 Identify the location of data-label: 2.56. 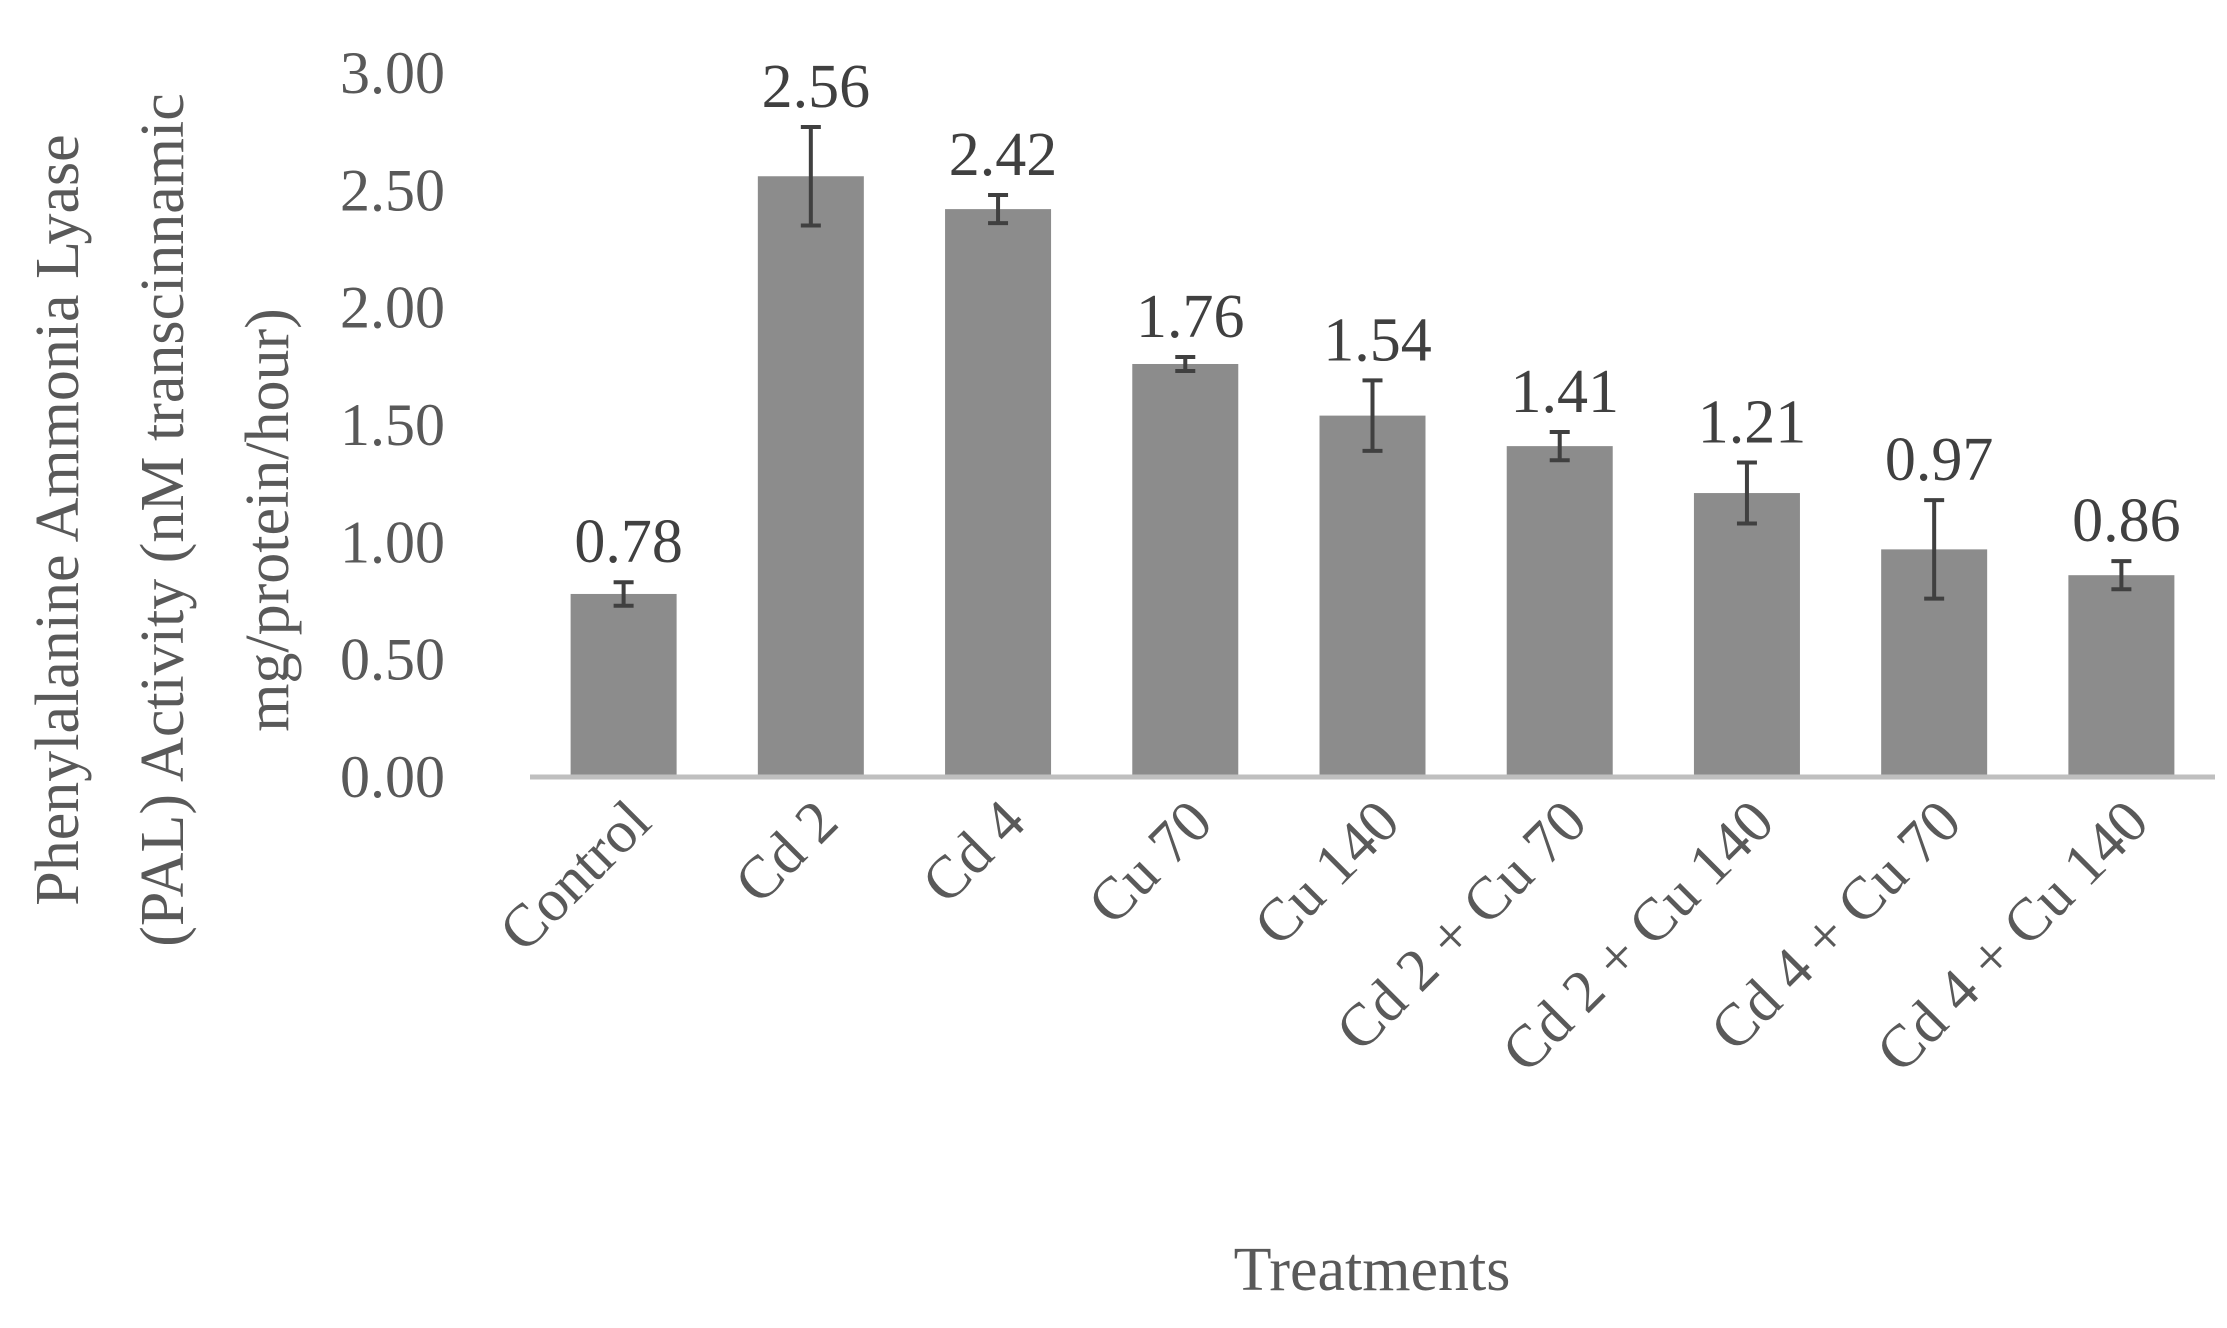
(816, 87).